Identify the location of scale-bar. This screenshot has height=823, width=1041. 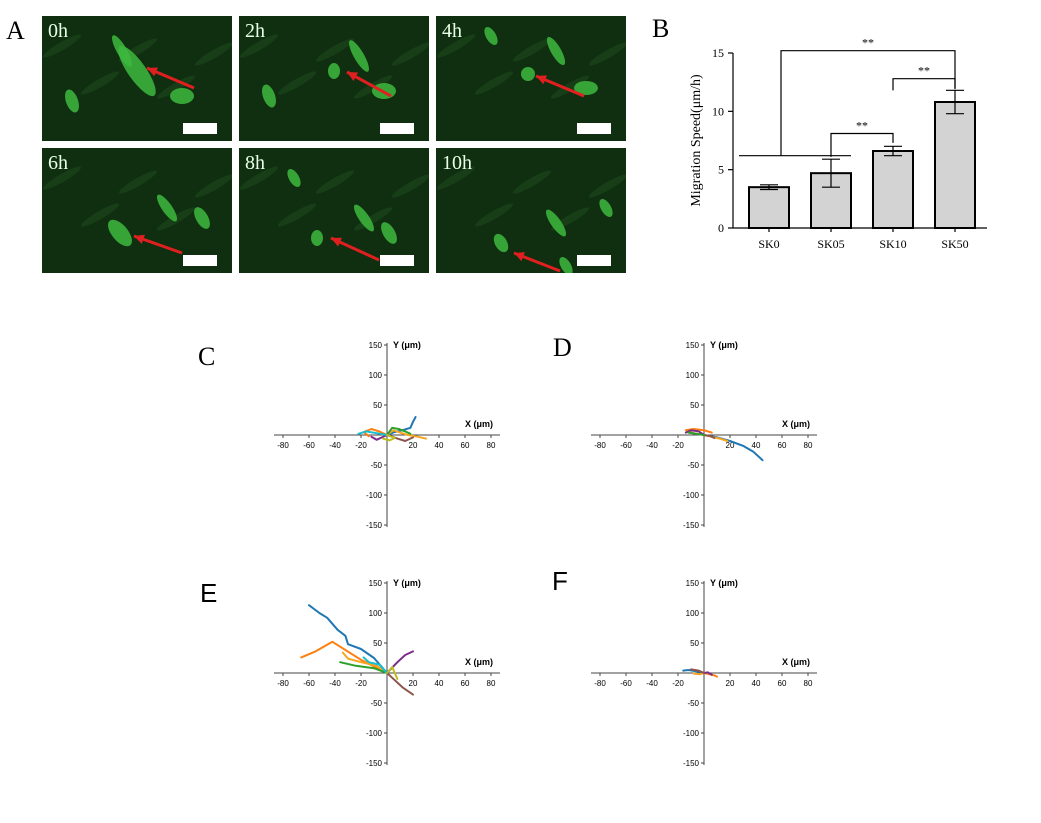
(594, 128).